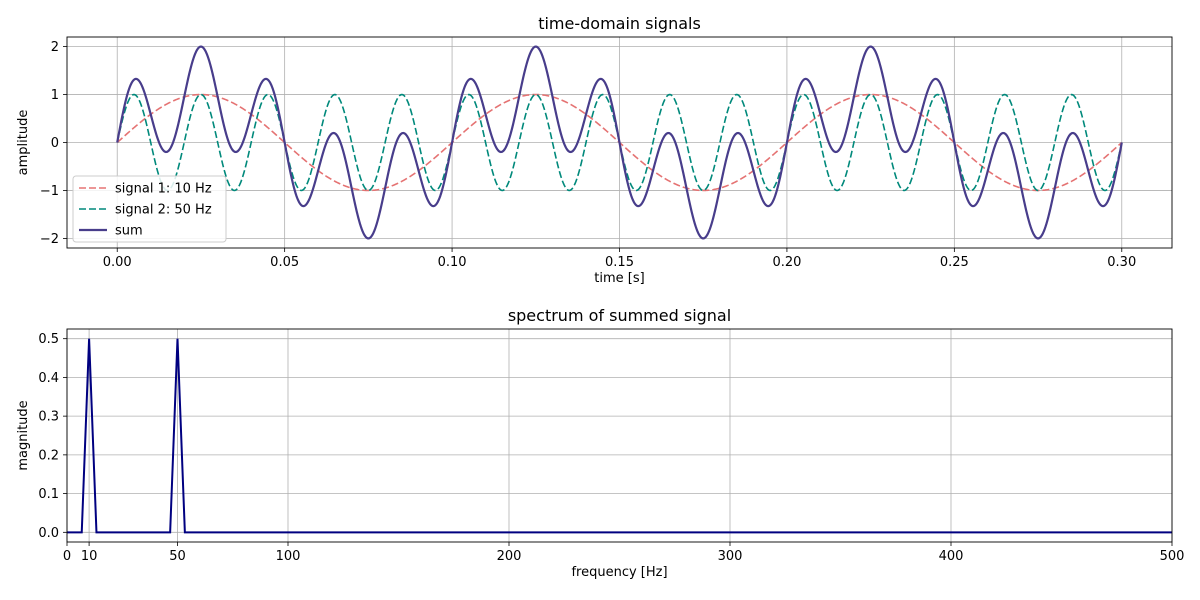 The width and height of the screenshot is (1200, 600). Describe the element at coordinates (23, 143) in the screenshot. I see `y-axis-label: amplitude` at that location.